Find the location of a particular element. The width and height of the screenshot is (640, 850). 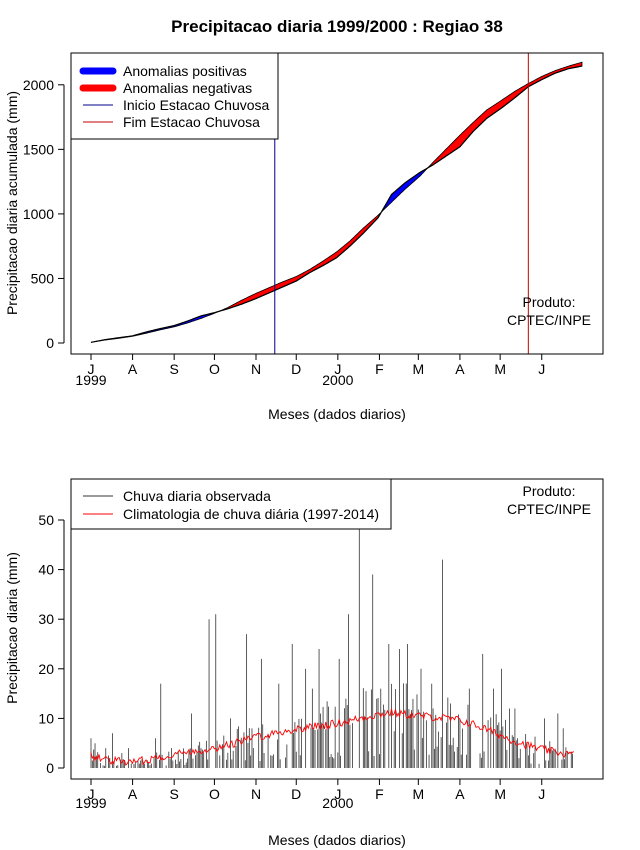

top-credit-line1: Produto: is located at coordinates (549, 302).